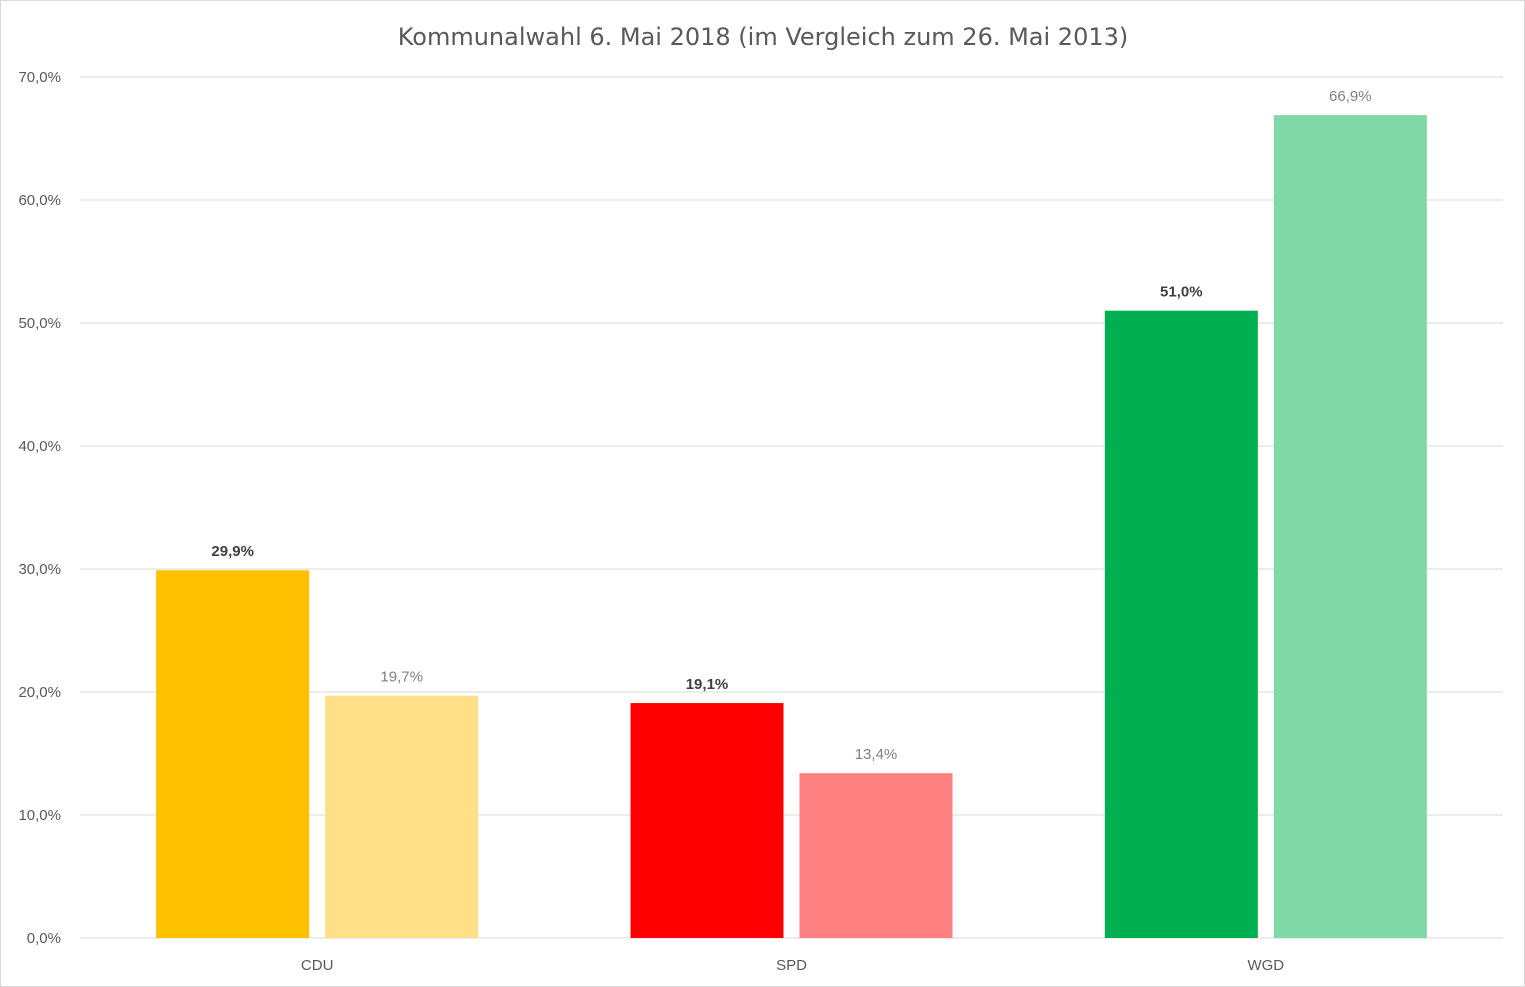 Image resolution: width=1525 pixels, height=987 pixels. What do you see at coordinates (707, 684) in the screenshot?
I see `data-label: 19,1%` at bounding box center [707, 684].